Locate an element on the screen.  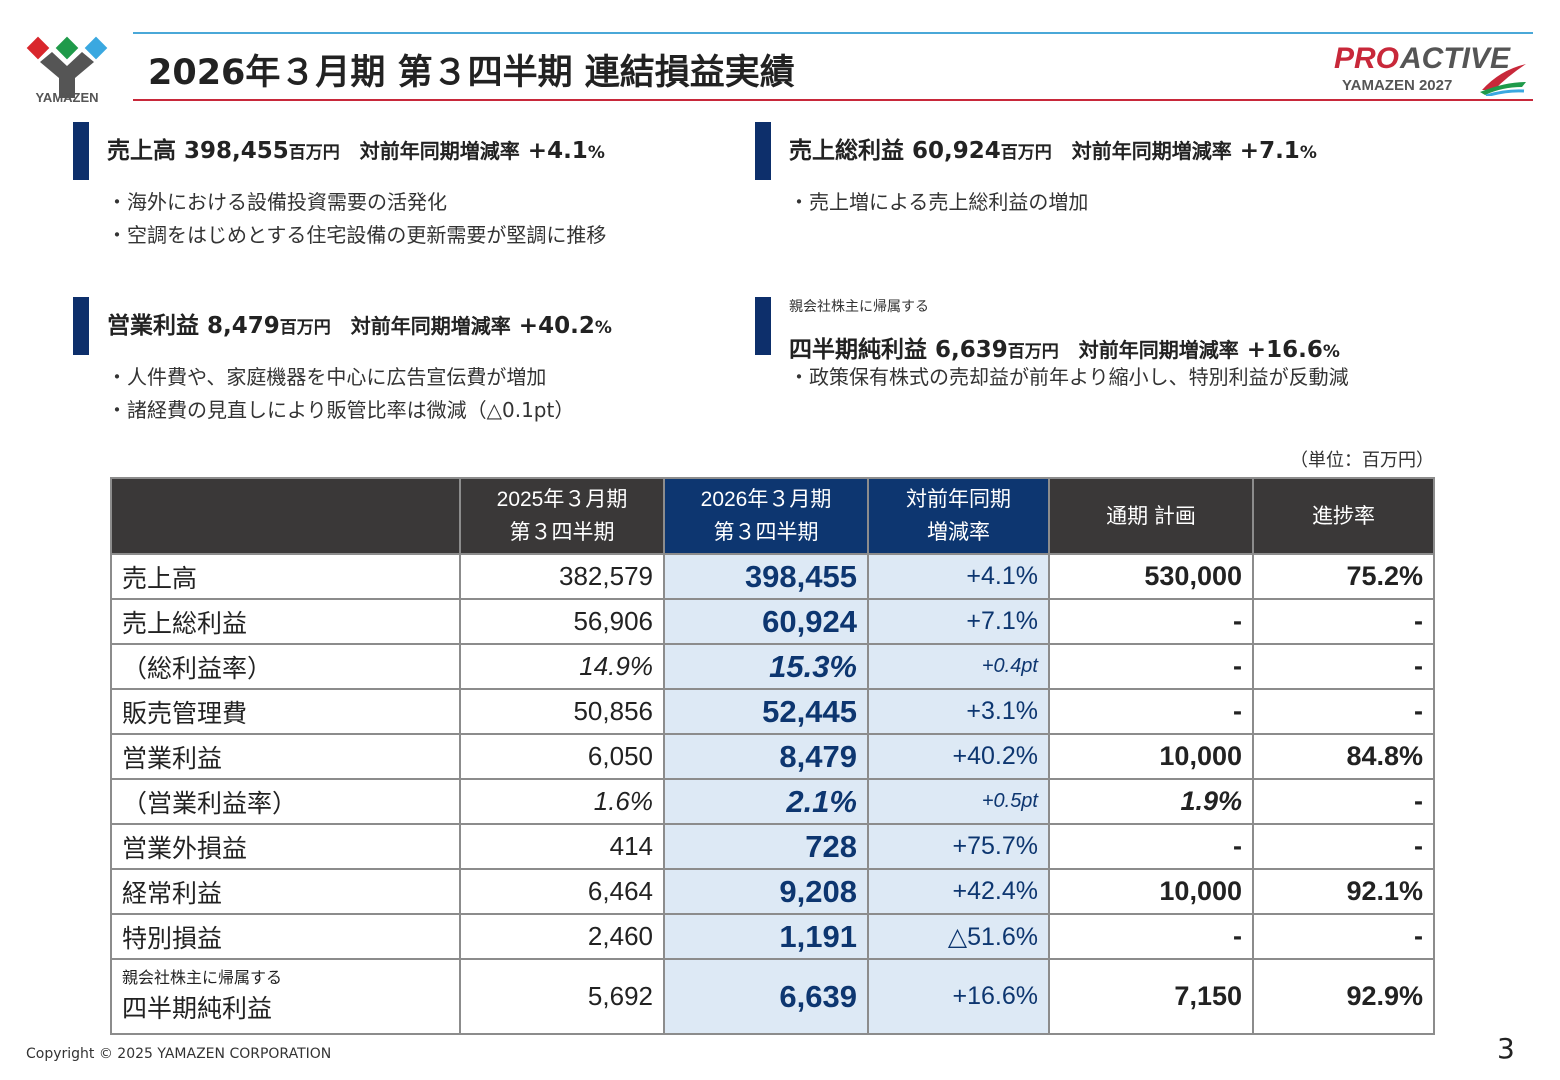
copyright: Copyright © 2025 YAMAZEN CORPORATION is located at coordinates (179, 1054).